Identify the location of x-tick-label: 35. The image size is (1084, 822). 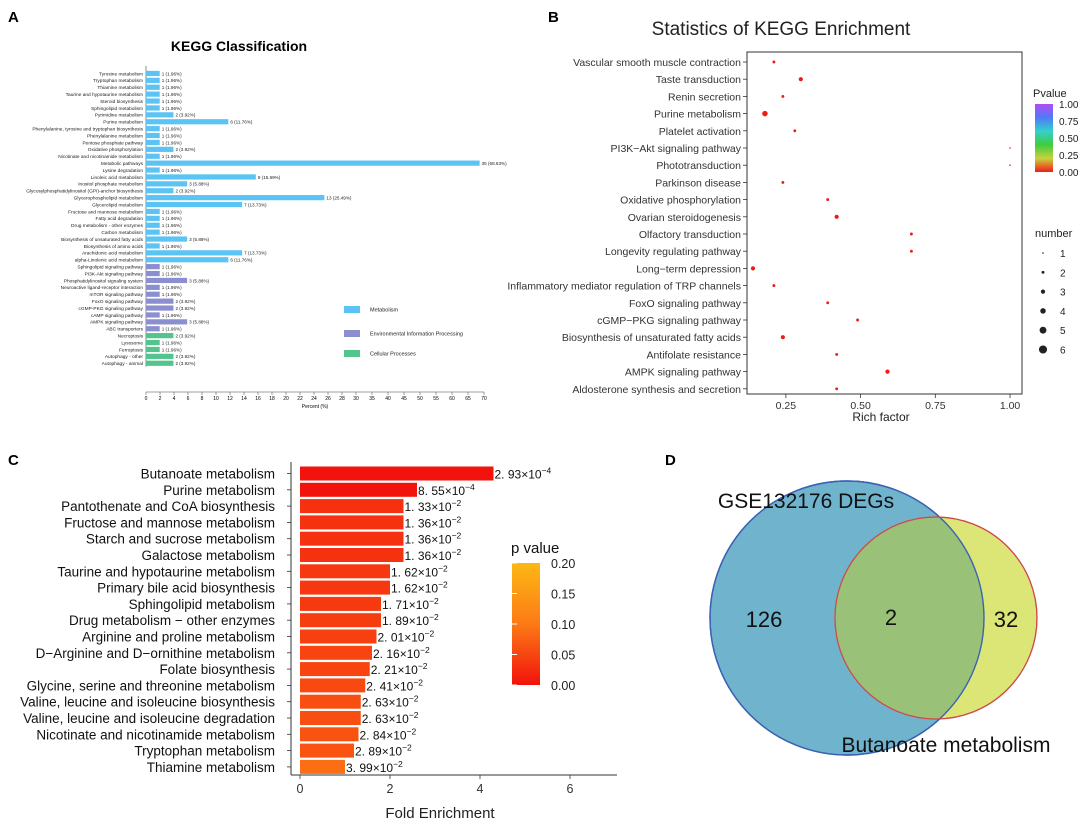
(372, 399).